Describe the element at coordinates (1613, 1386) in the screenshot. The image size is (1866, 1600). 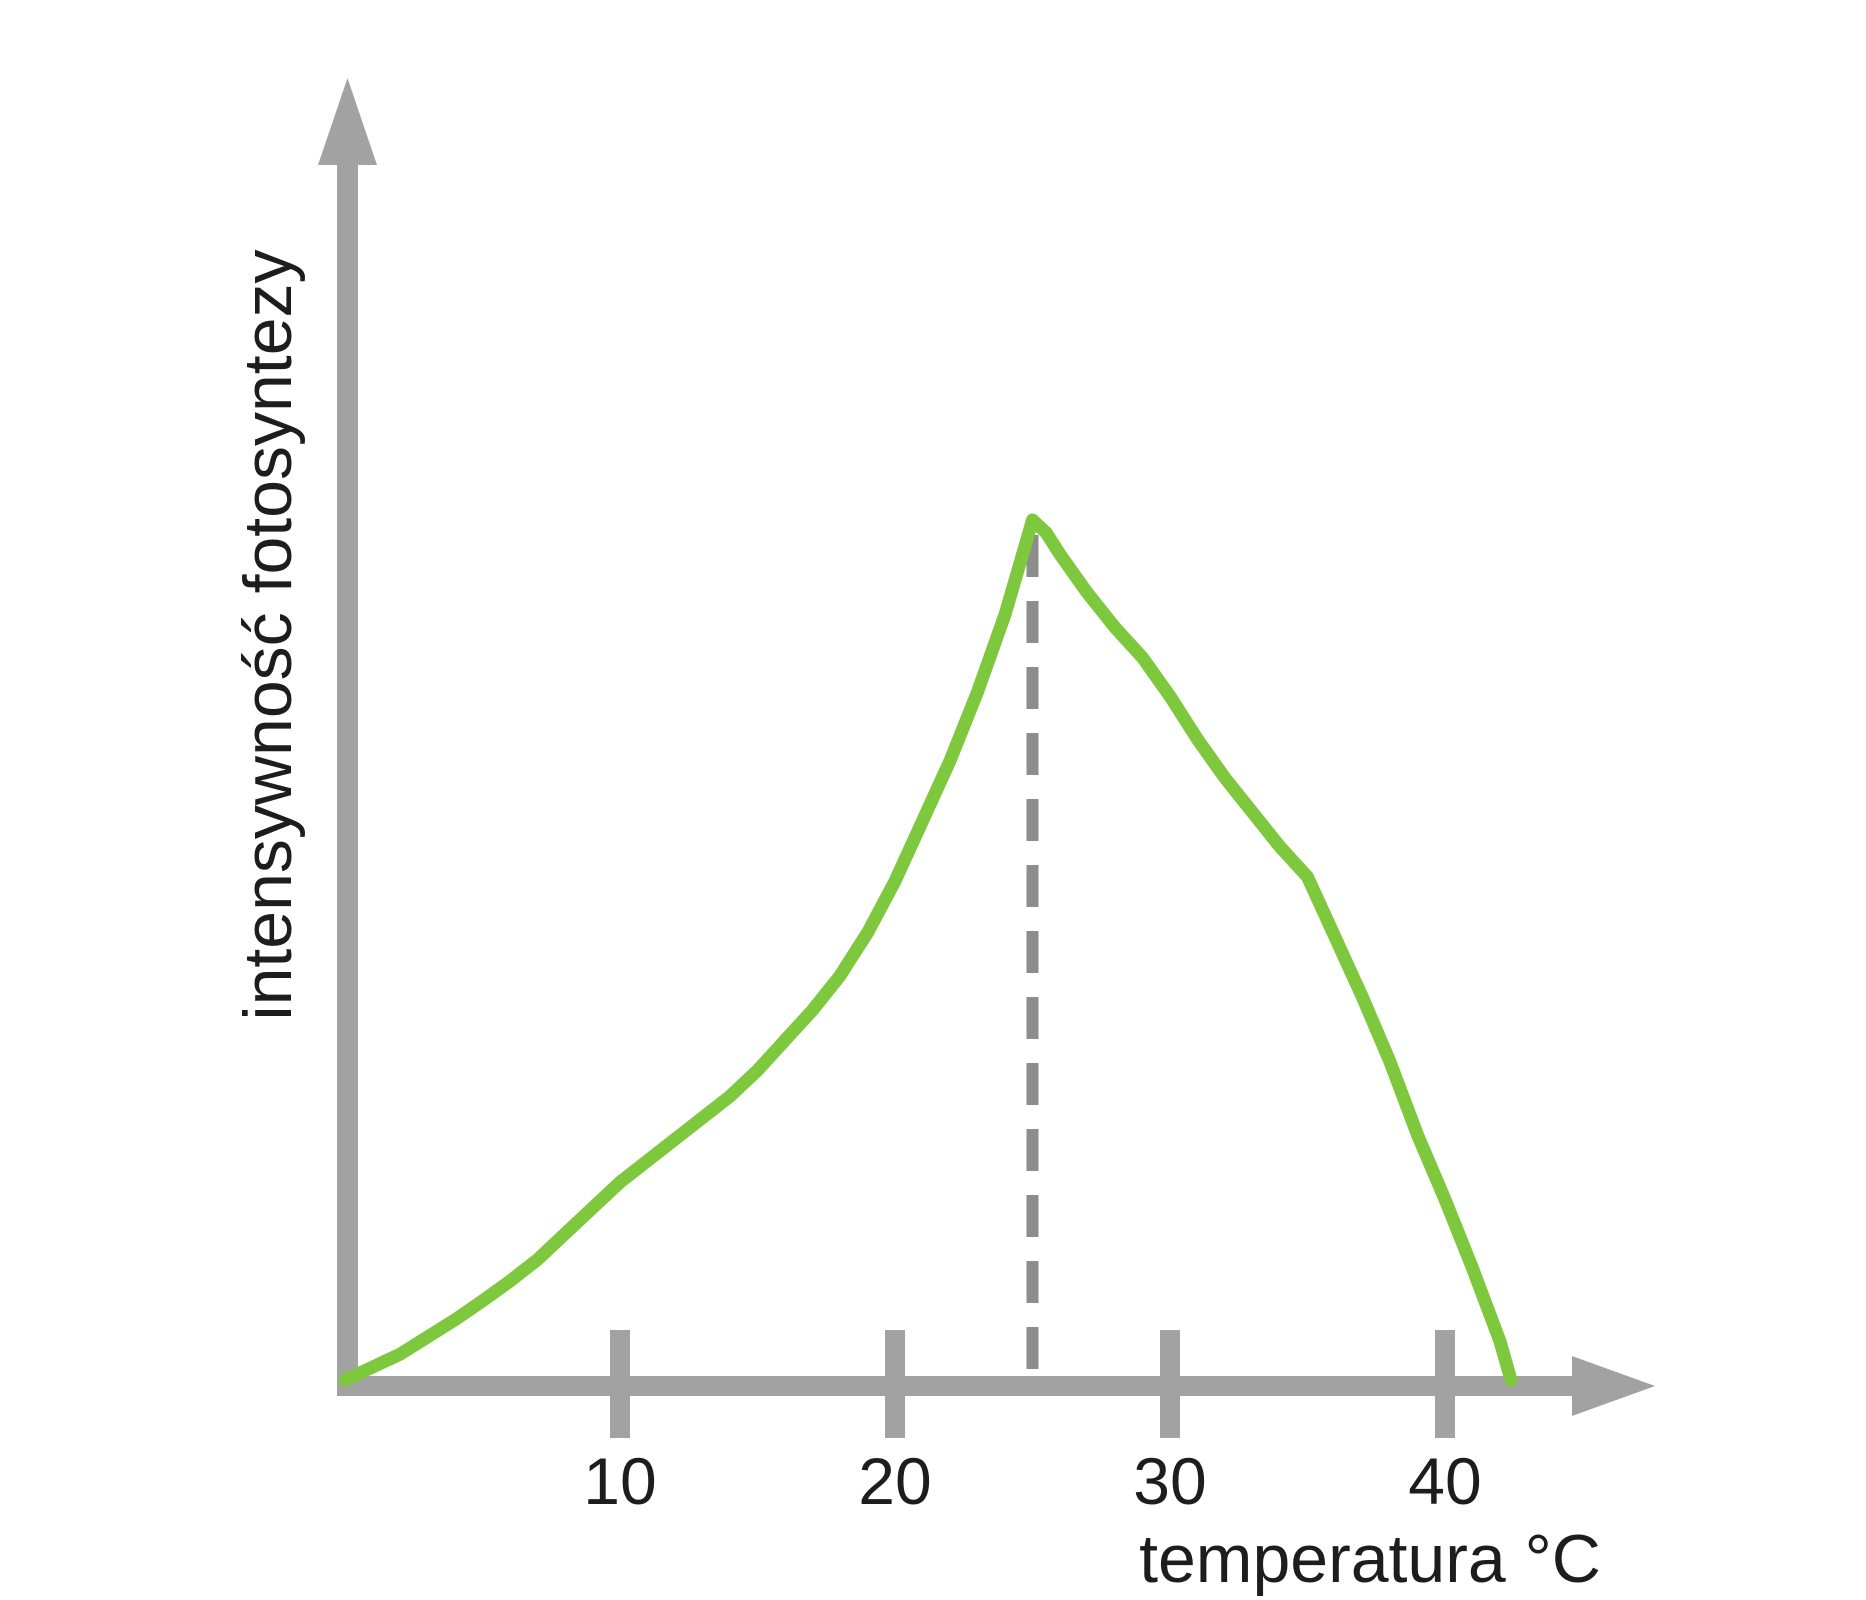
I see `x-axis-arrow-icon` at that location.